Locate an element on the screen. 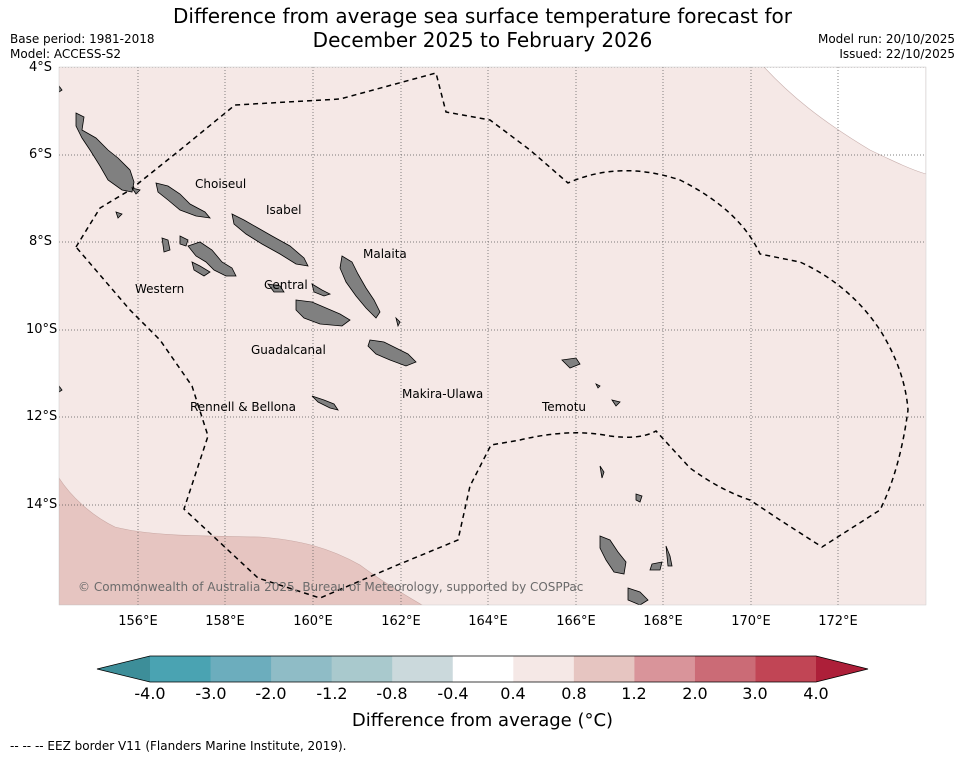 This screenshot has width=965, height=758. colorbar-tick-4: -0.8 is located at coordinates (392, 693).